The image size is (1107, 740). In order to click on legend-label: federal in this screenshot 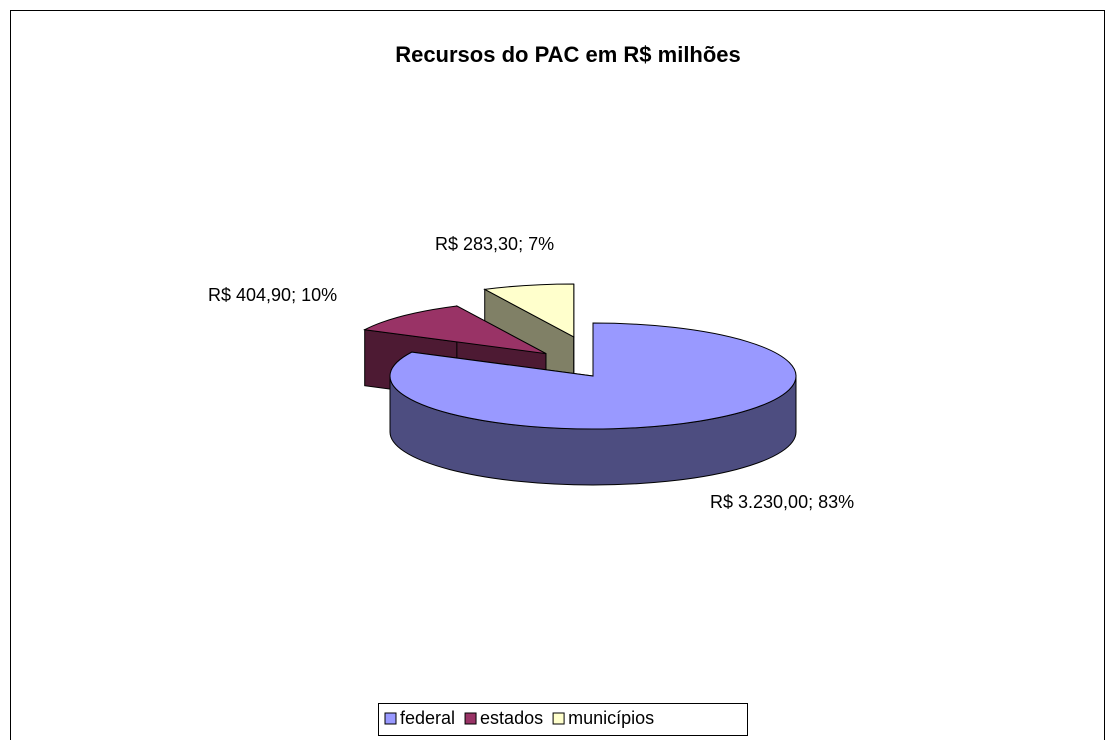, I will do `click(427, 718)`.